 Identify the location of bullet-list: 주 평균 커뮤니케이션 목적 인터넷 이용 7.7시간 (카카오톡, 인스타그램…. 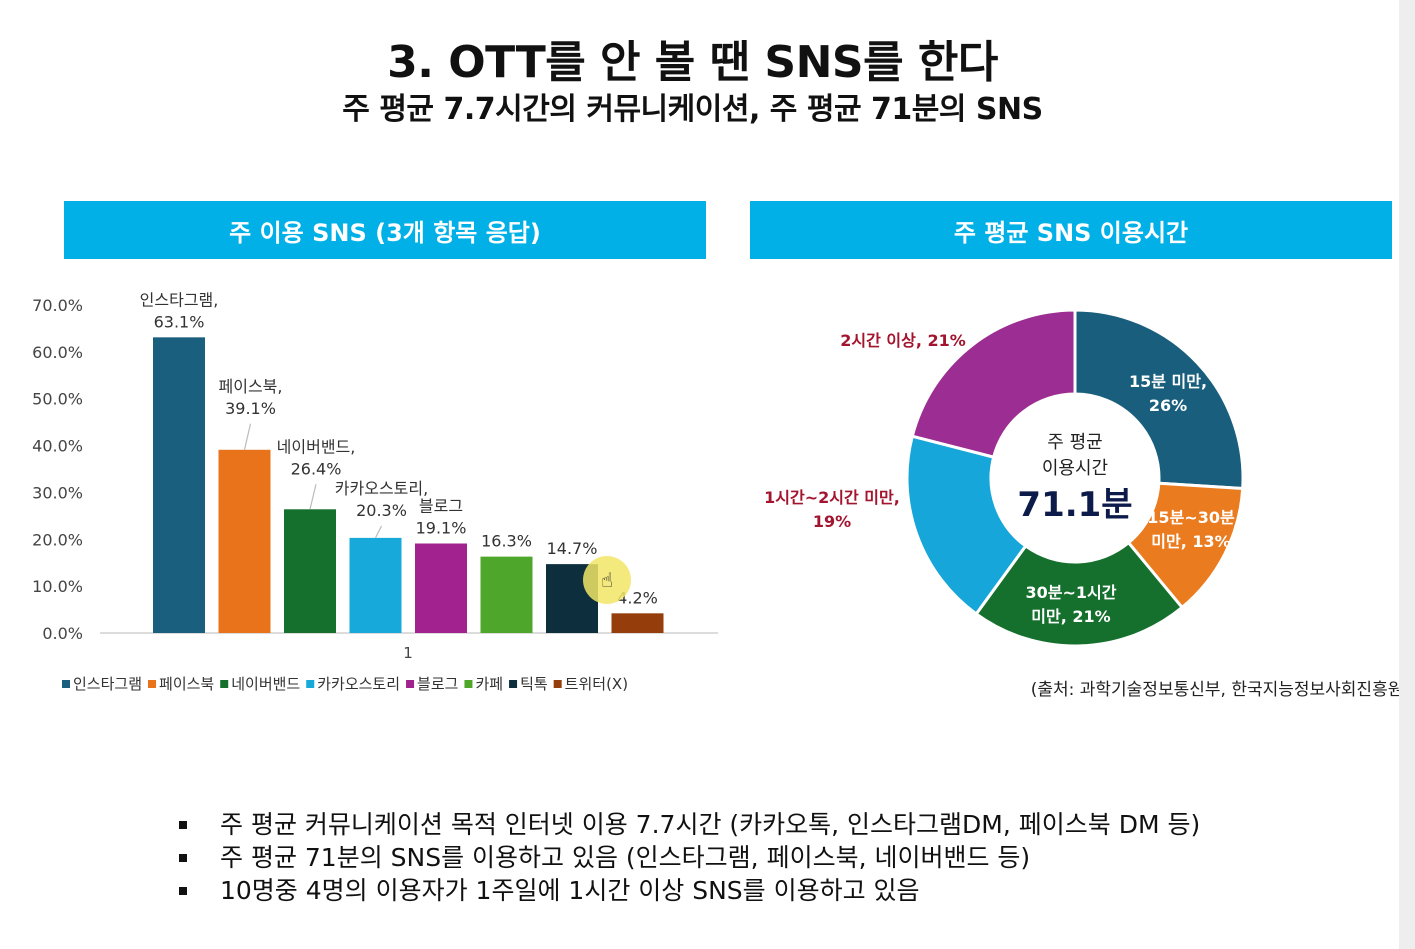
(775, 857).